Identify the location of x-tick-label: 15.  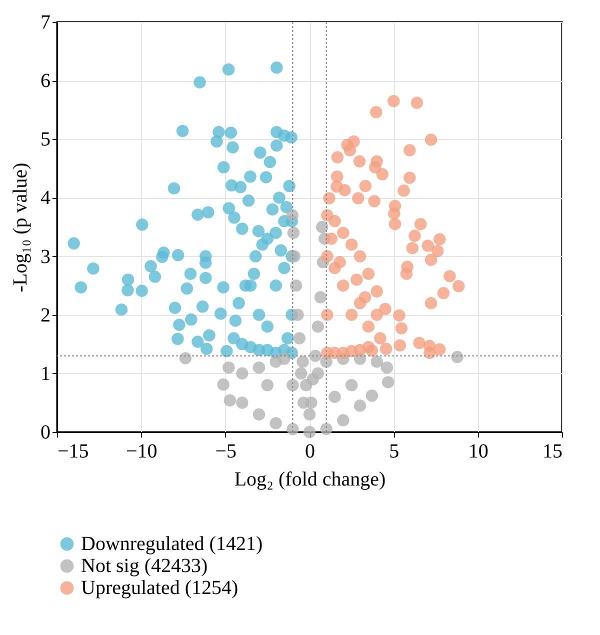
(552, 451).